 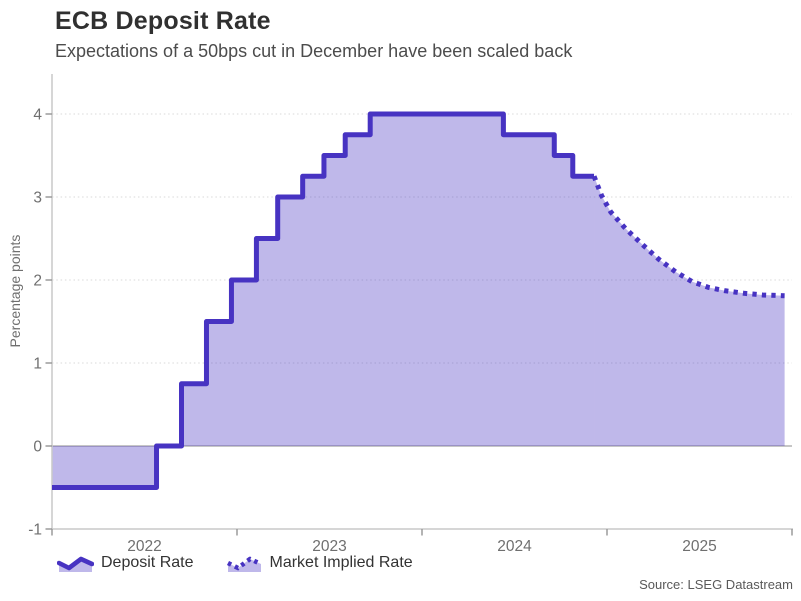 I want to click on y-tick-label: 3, so click(x=37, y=198).